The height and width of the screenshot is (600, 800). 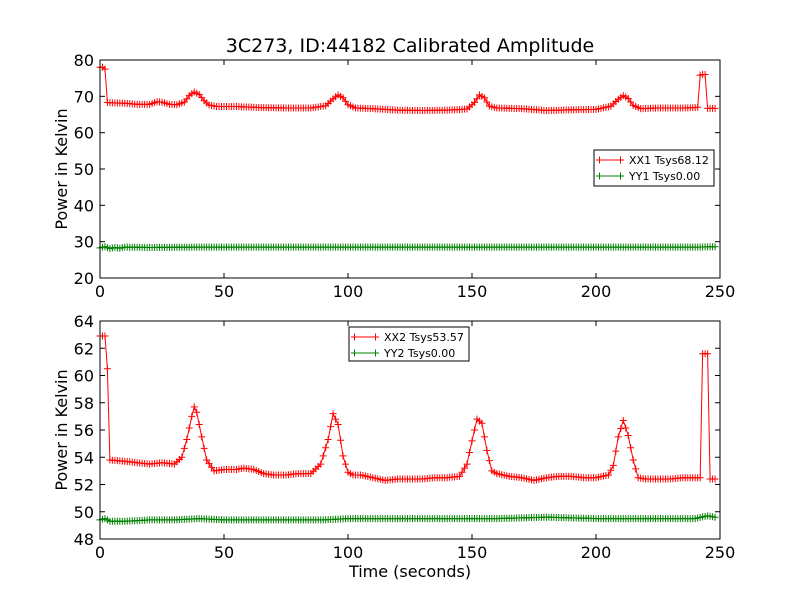 What do you see at coordinates (664, 176) in the screenshot?
I see `legend-label: YY1 Tsys0.00` at bounding box center [664, 176].